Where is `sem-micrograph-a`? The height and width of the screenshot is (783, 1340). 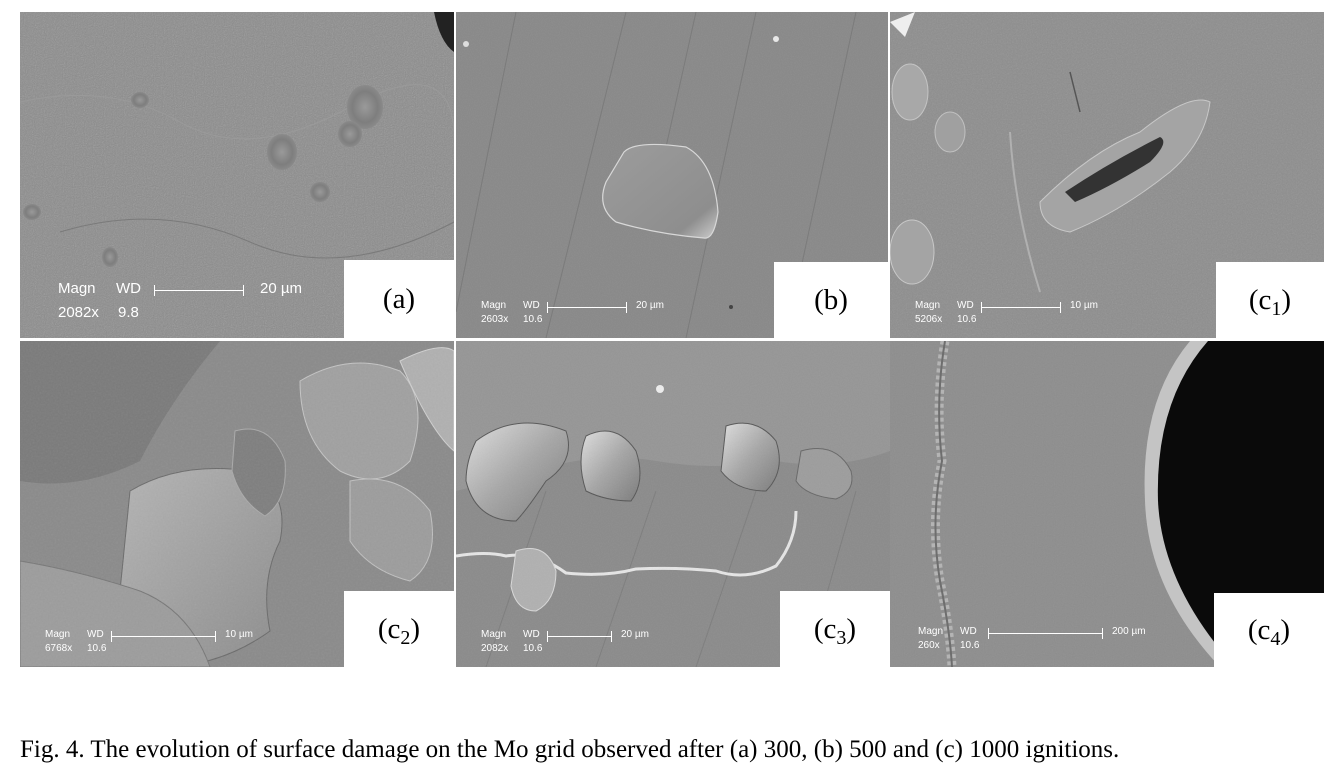
sem-micrograph-a is located at coordinates (237, 175).